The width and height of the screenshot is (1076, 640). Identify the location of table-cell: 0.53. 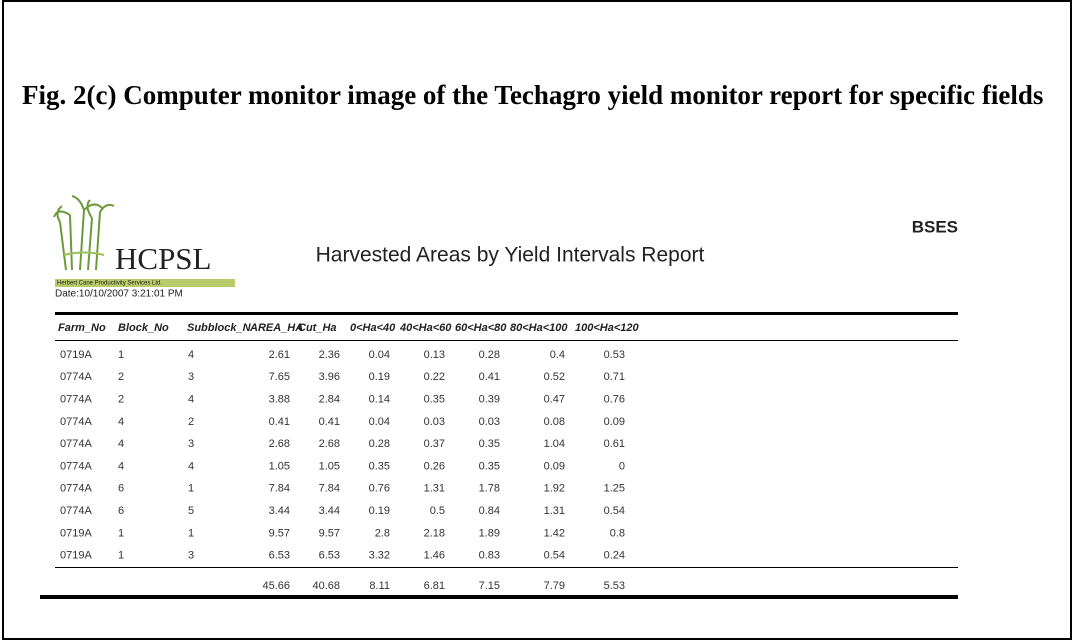
(614, 355).